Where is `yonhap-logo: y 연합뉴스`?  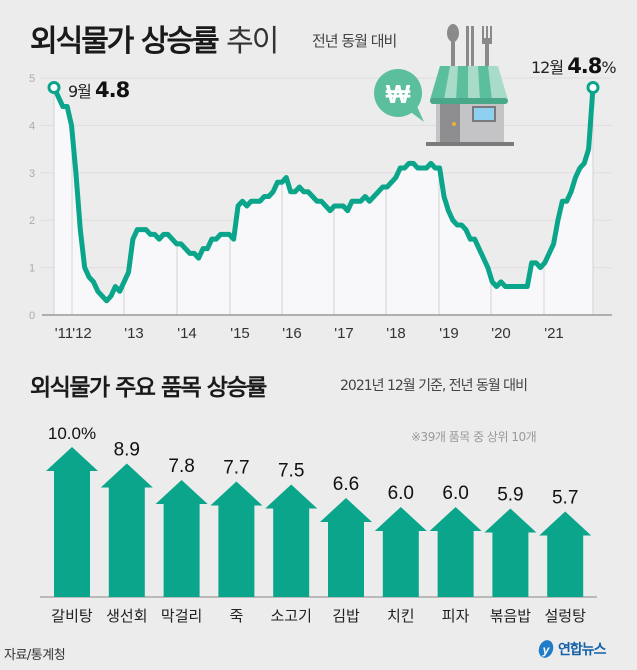
yonhap-logo: y 연합뉴스 is located at coordinates (572, 649).